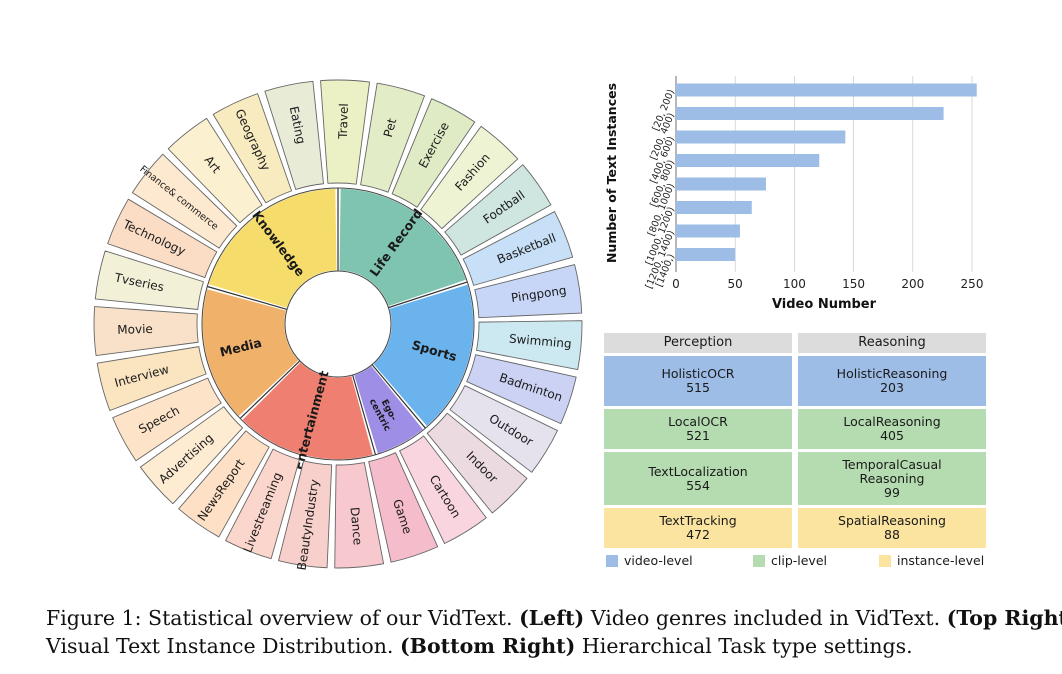 This screenshot has width=1062, height=674. What do you see at coordinates (521, 389) in the screenshot?
I see `sunburst-outer-badminton` at bounding box center [521, 389].